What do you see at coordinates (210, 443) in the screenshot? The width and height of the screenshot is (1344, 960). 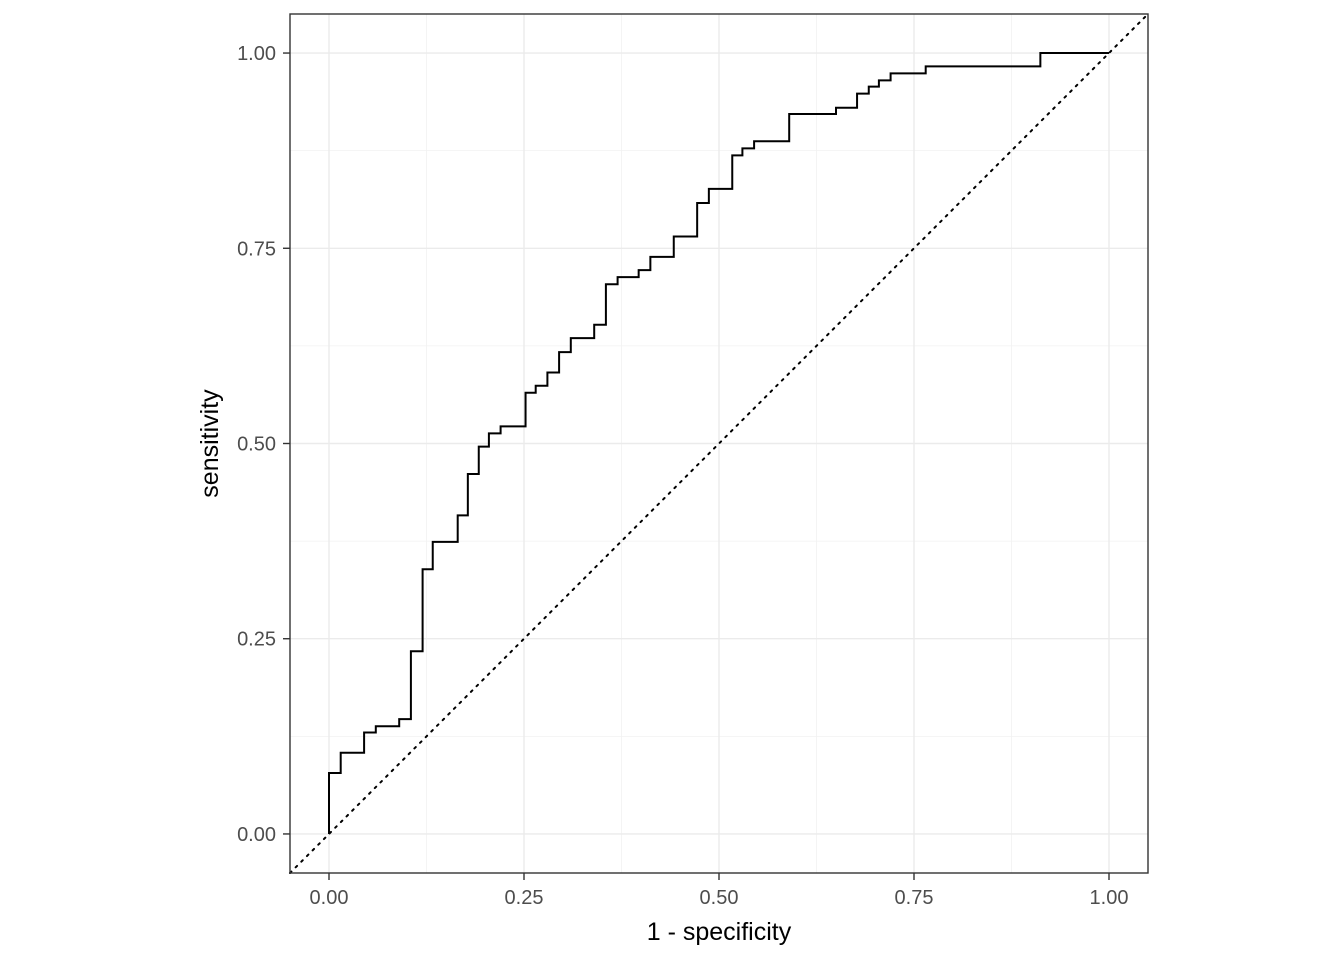 I see `y-axis-title: sensitivity` at bounding box center [210, 443].